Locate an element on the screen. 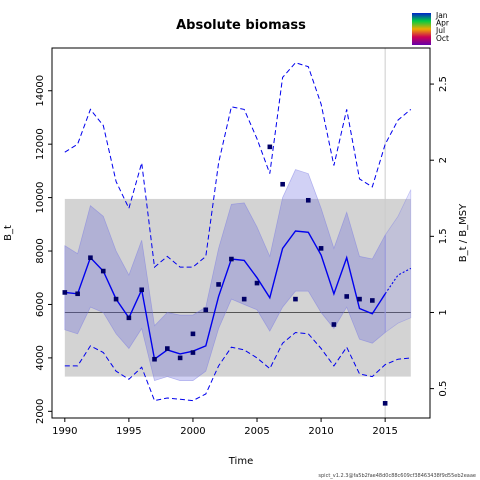 The image size is (480, 480). x-tick-label: 2010 is located at coordinates (320, 431).